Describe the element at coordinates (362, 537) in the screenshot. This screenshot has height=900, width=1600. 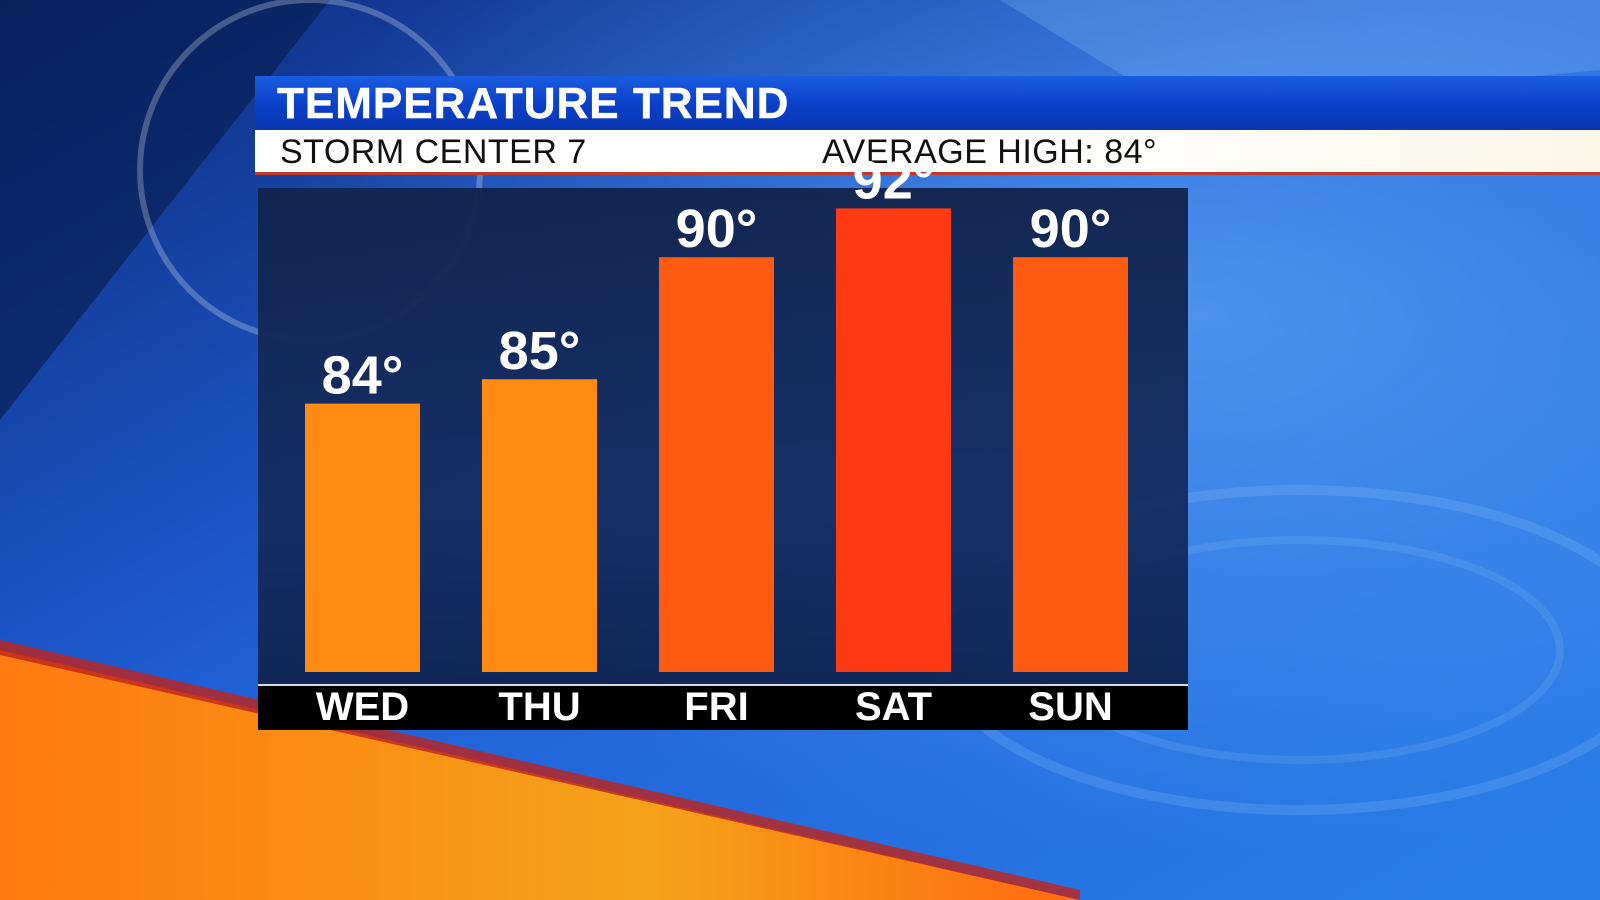
I see `bar-wed` at that location.